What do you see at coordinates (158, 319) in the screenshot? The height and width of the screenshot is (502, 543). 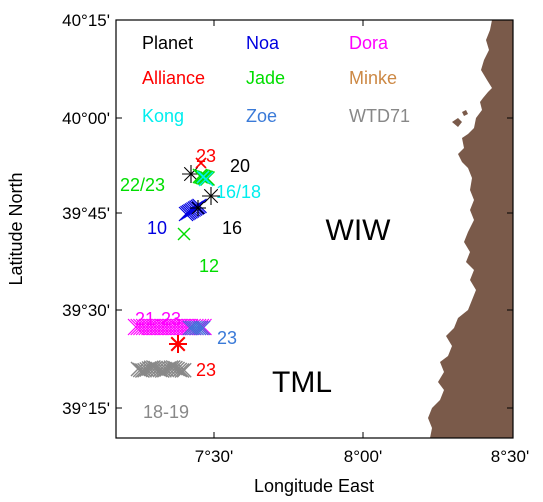 I see `annotation-dora-2123: 21-23` at bounding box center [158, 319].